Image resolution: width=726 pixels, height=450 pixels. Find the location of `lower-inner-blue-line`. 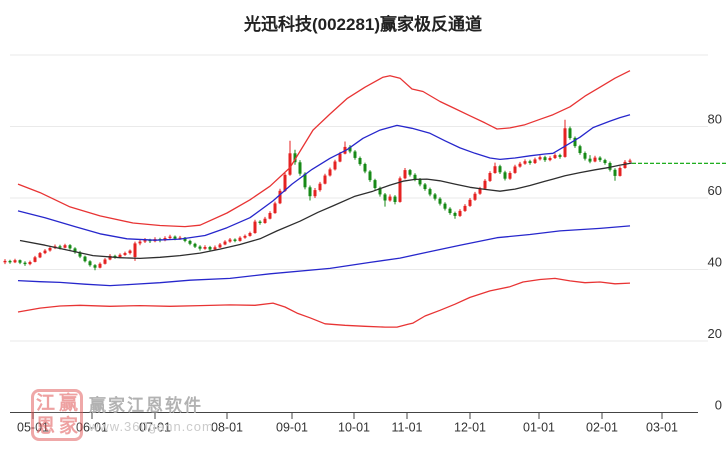

lower-inner-blue-line is located at coordinates (324, 256).